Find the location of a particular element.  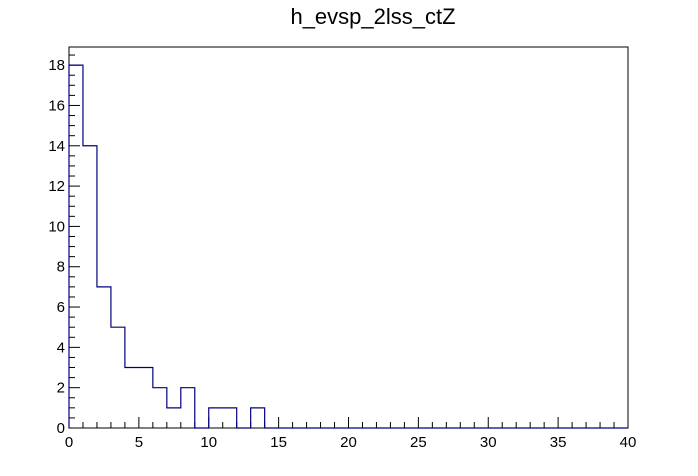

x-tick-label: 5 is located at coordinates (139, 442).